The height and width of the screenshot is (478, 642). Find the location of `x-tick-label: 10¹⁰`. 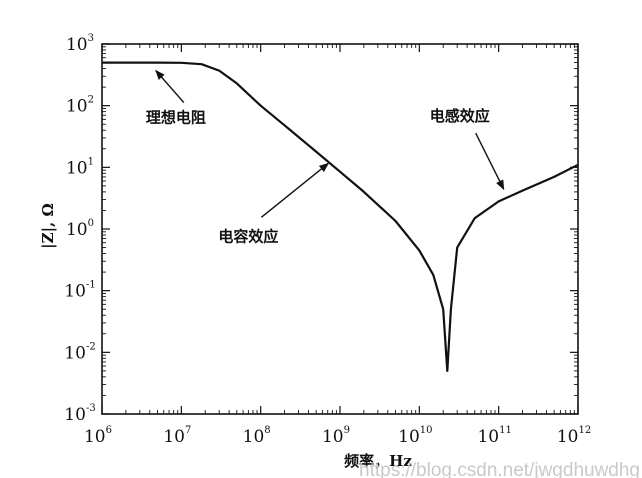

x-tick-label: 10¹⁰ is located at coordinates (415, 436).